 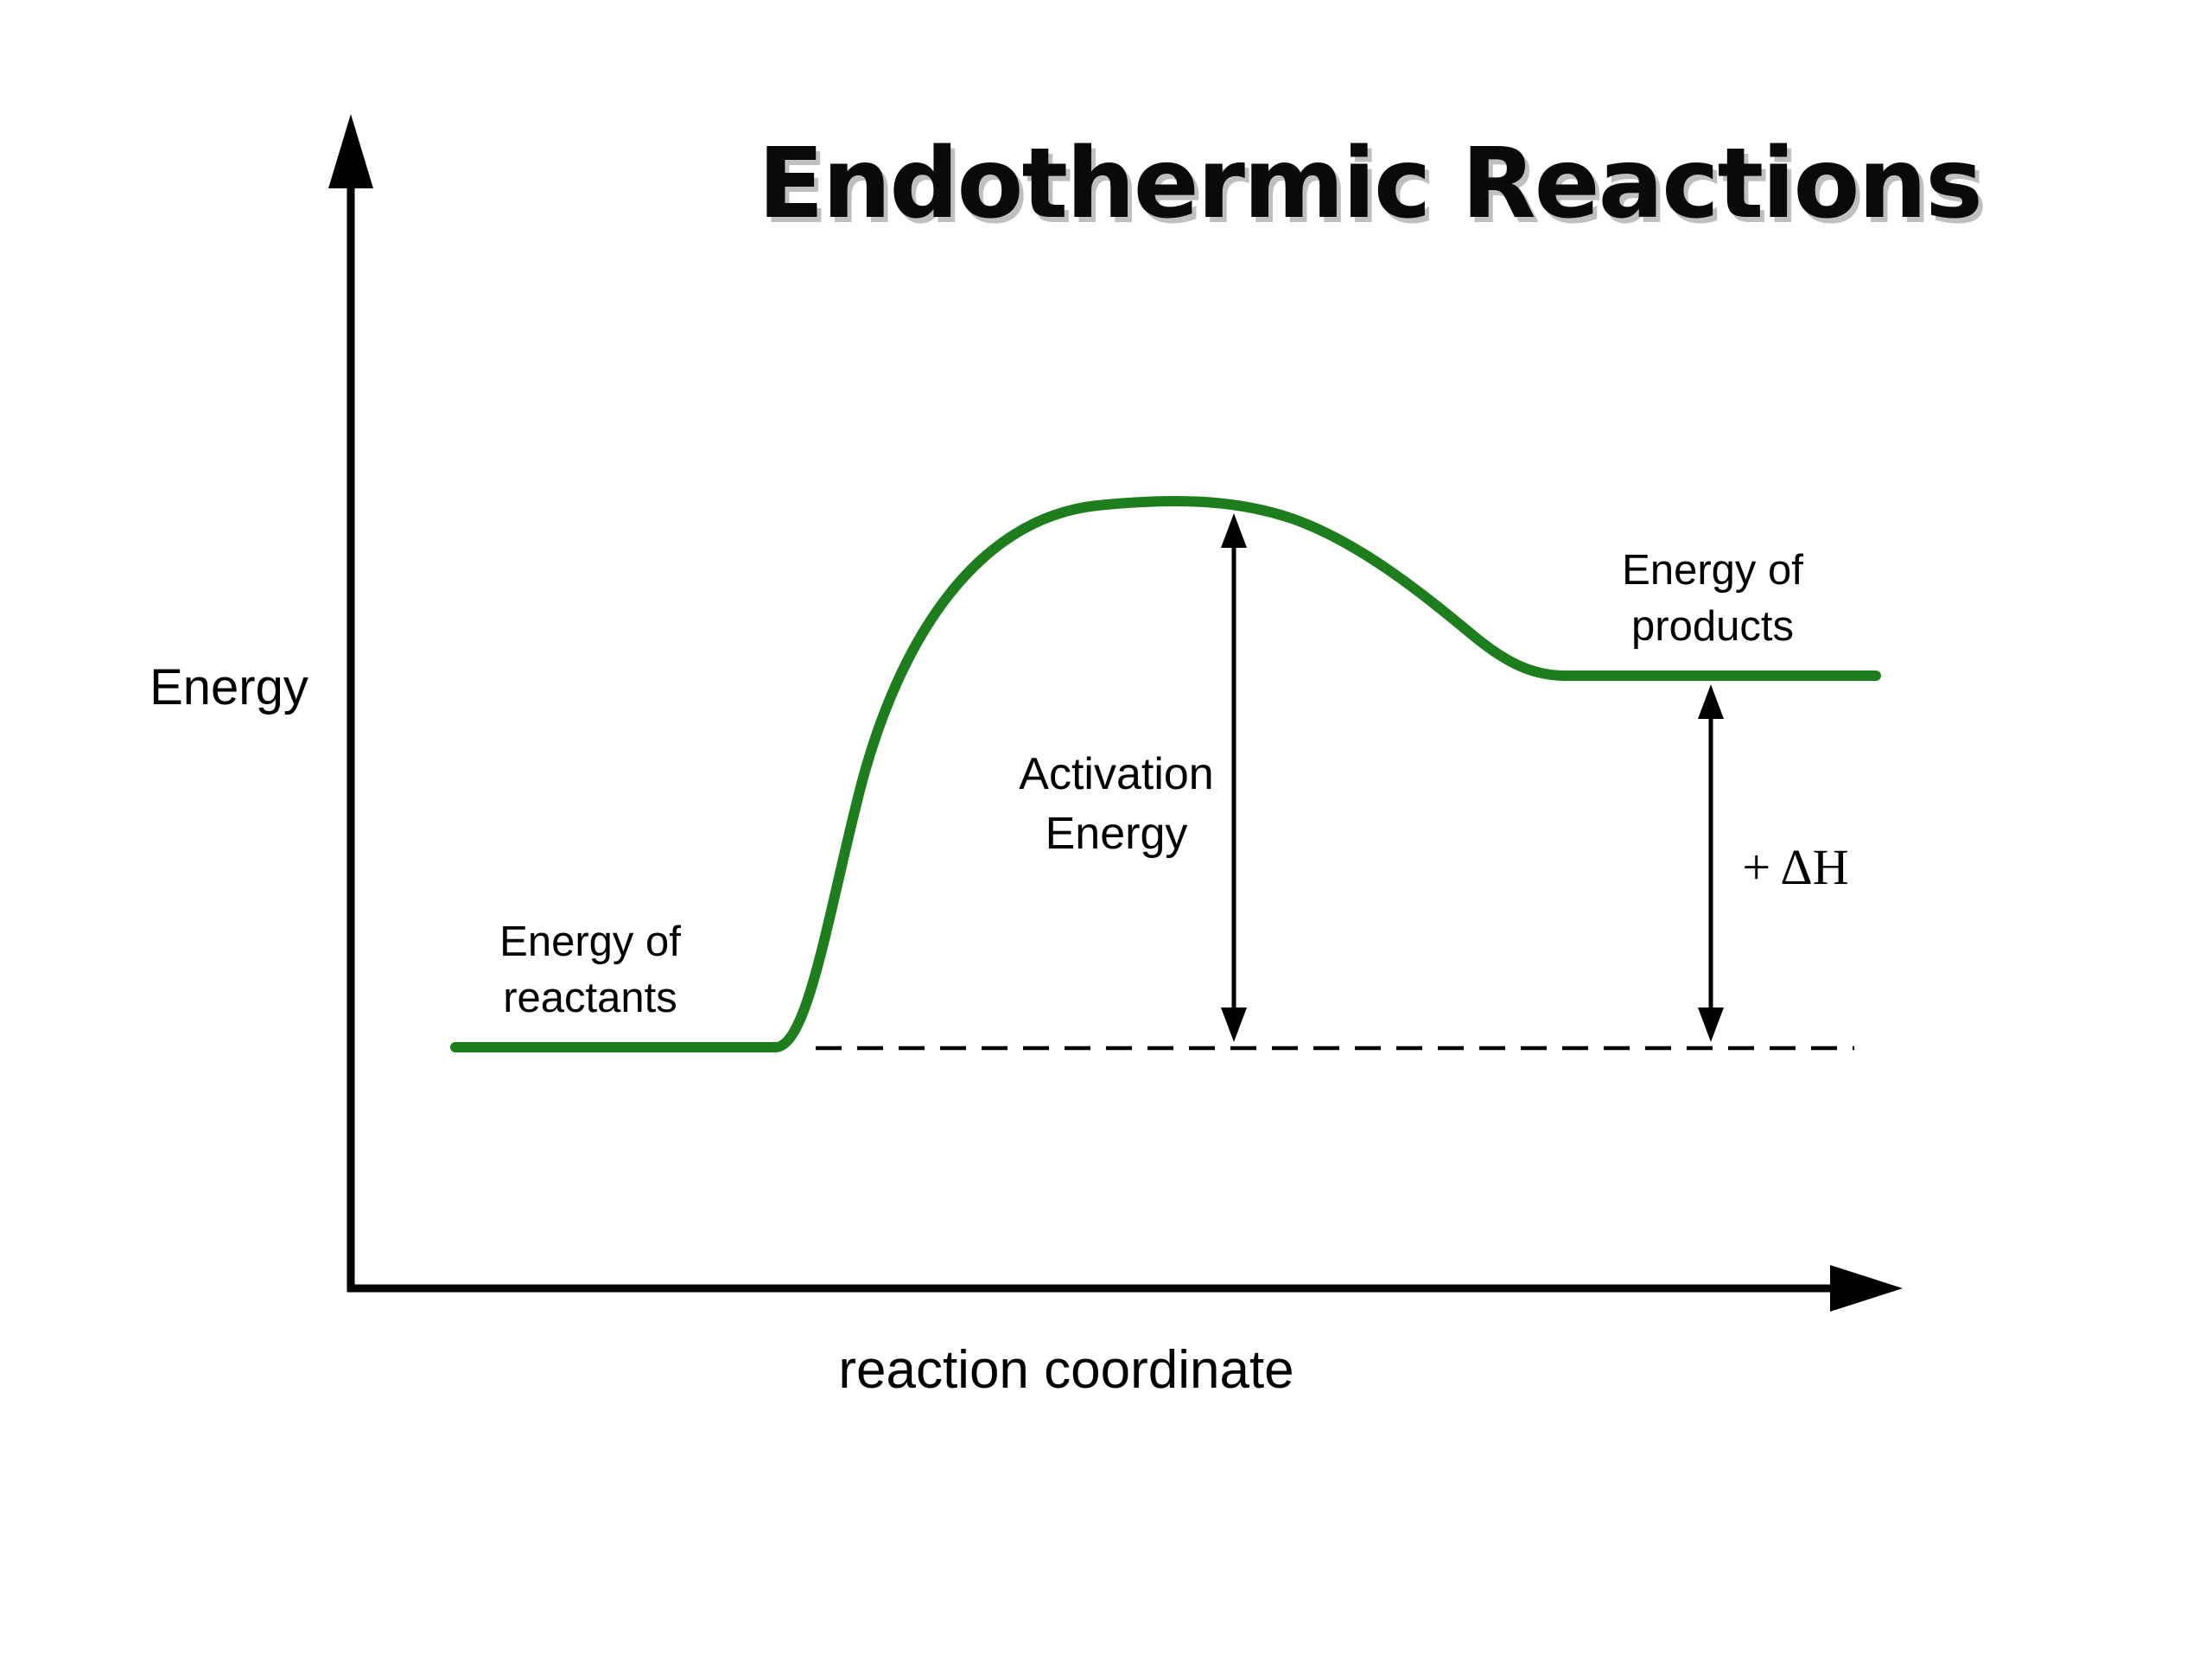 What do you see at coordinates (1711, 1024) in the screenshot?
I see `delta-h-arrowhead-down` at bounding box center [1711, 1024].